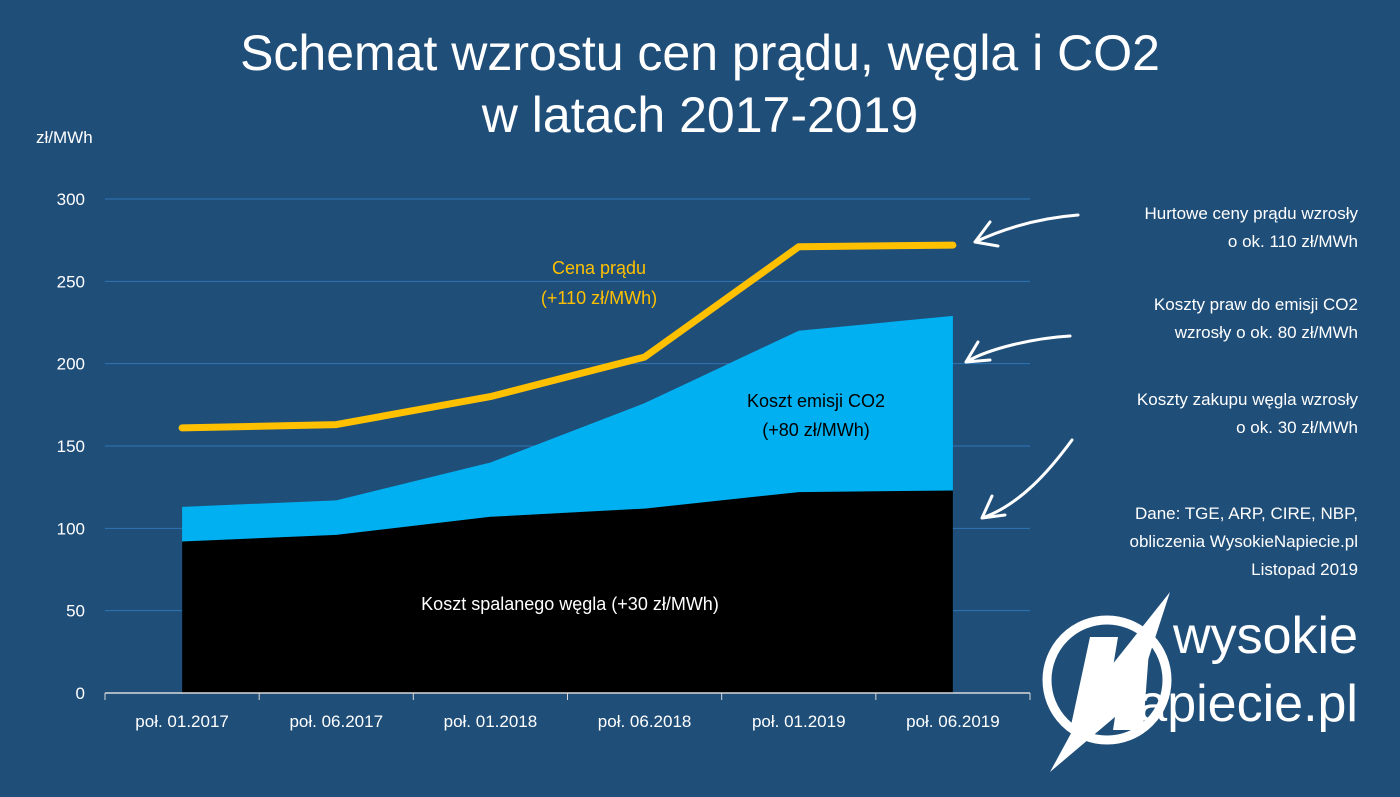 The width and height of the screenshot is (1400, 797). What do you see at coordinates (700, 115) in the screenshot?
I see `title-line-2: w latach 2017-2019` at bounding box center [700, 115].